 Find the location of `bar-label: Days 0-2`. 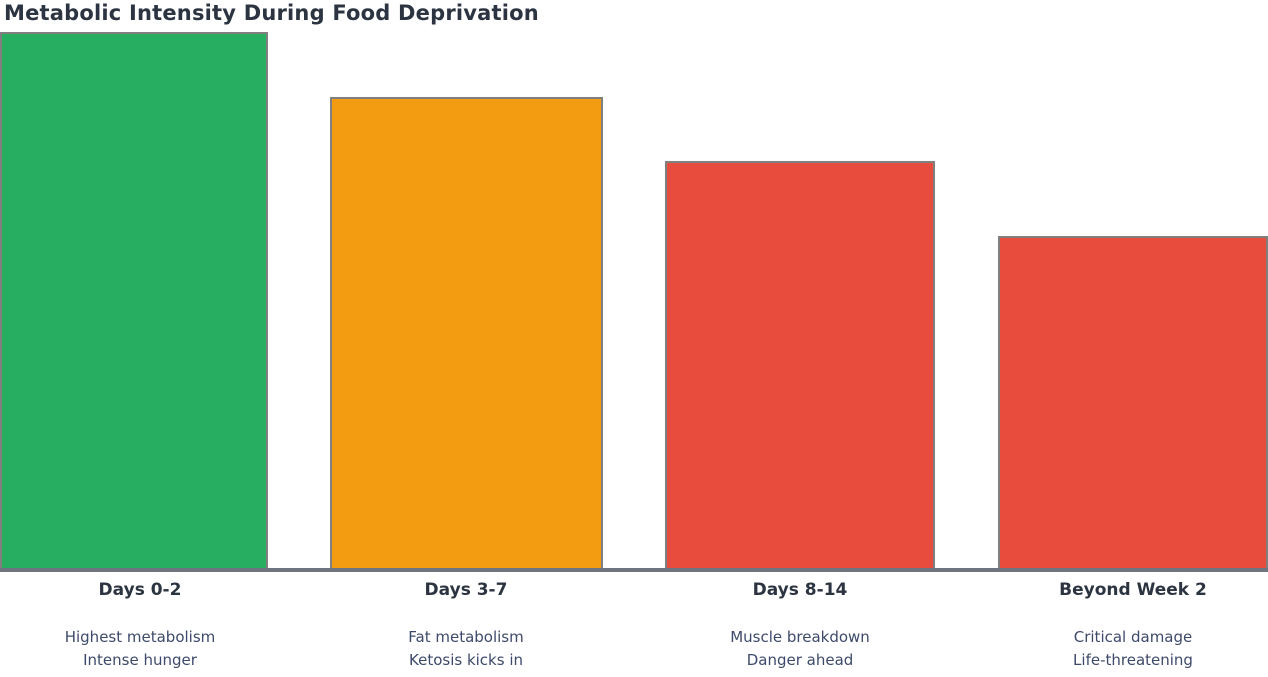

bar-label: Days 0-2 is located at coordinates (140, 590).